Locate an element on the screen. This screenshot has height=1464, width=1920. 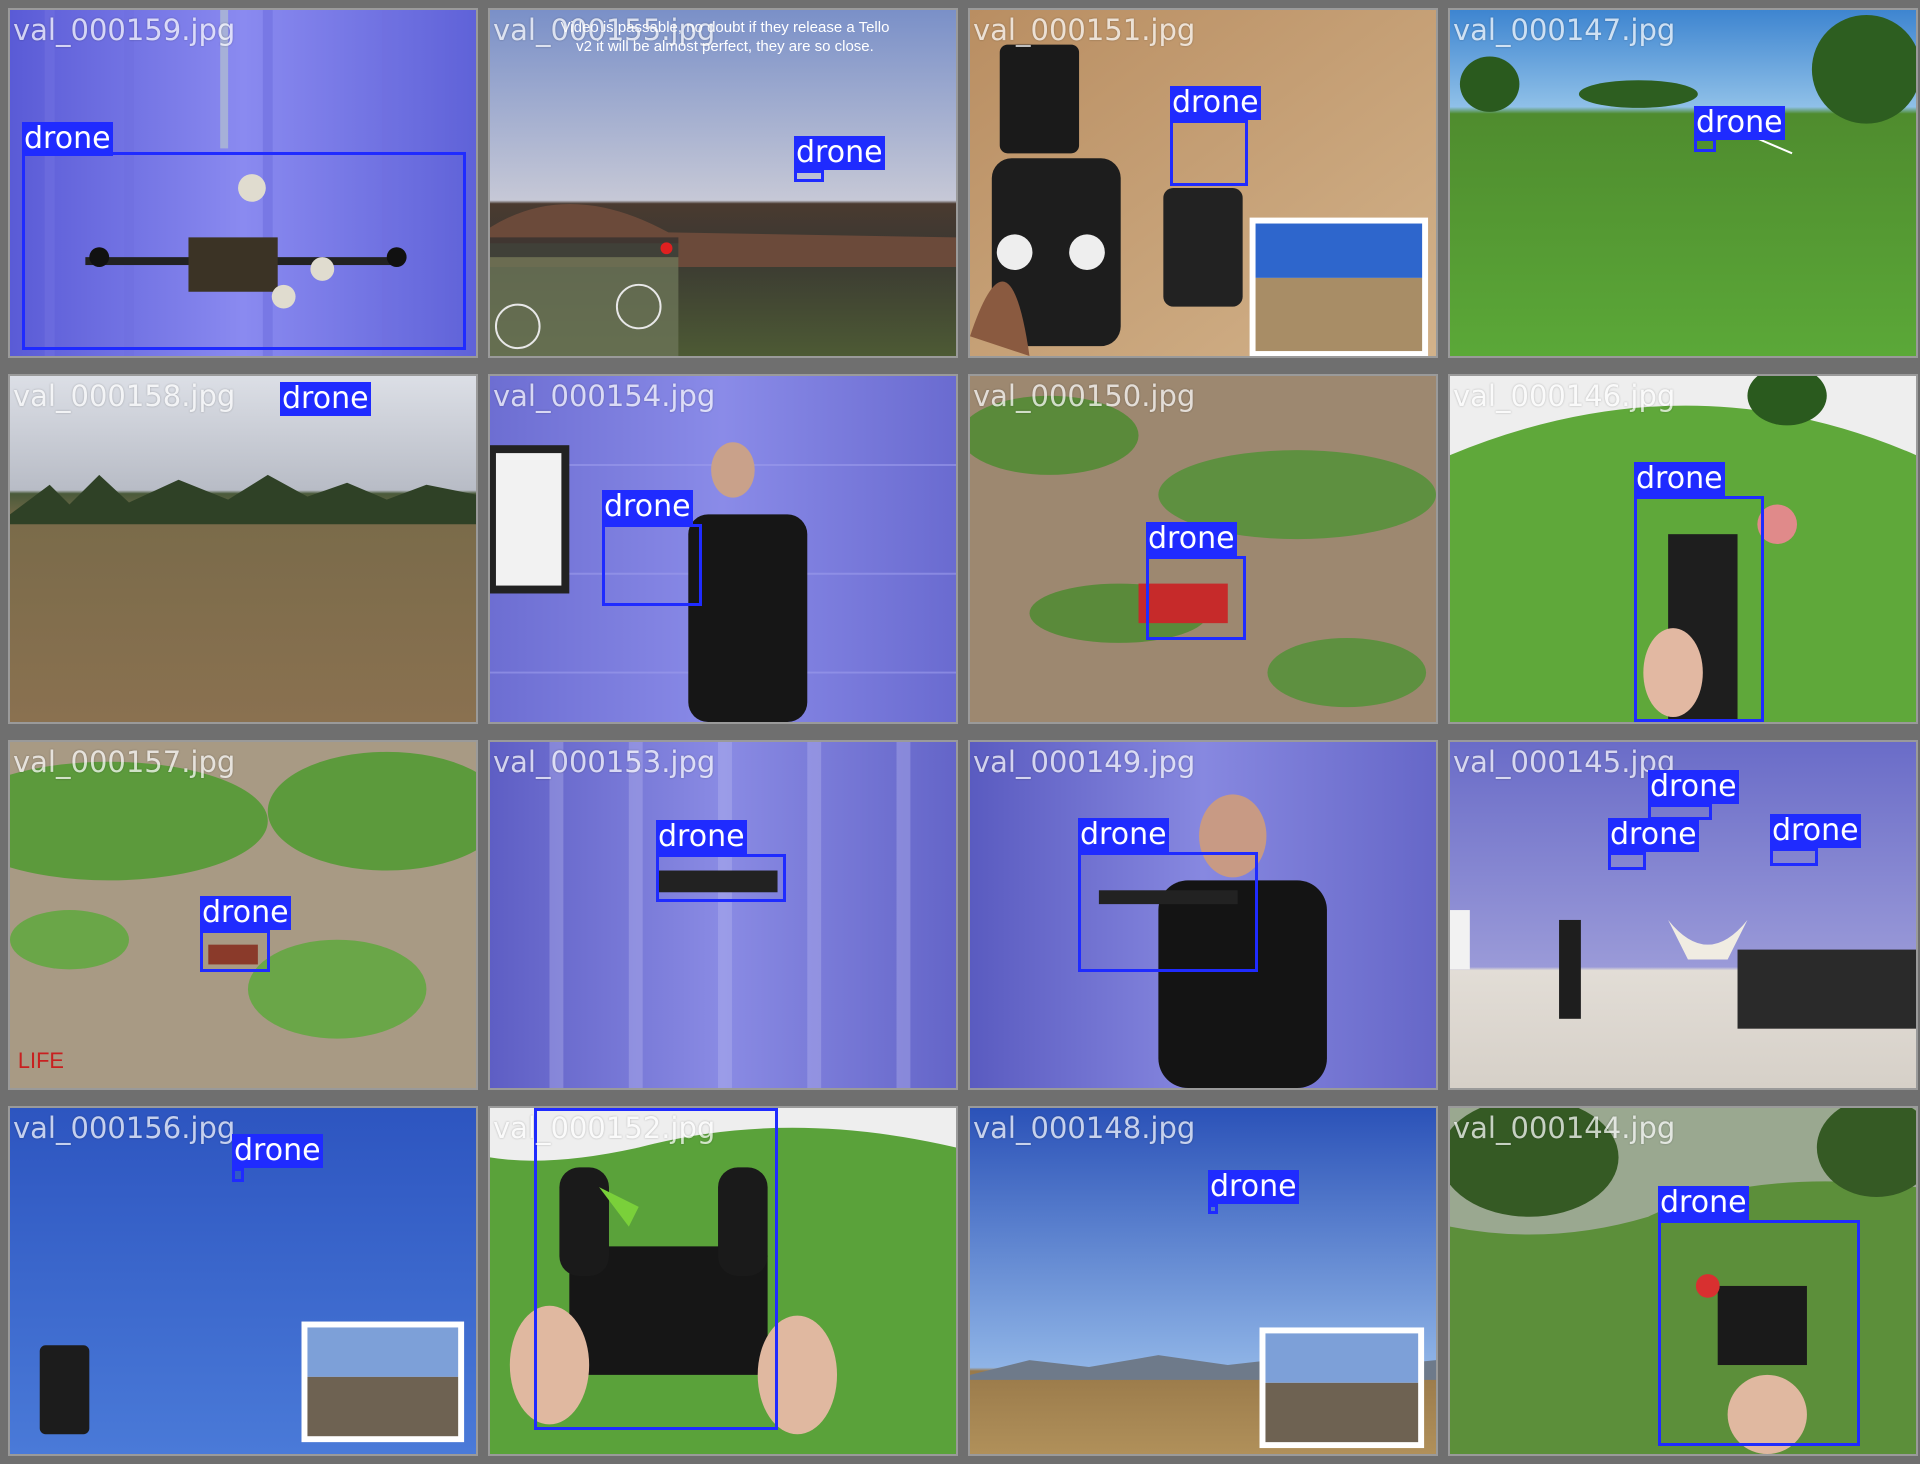
image-filename: val_000153.jpg is located at coordinates (604, 762).